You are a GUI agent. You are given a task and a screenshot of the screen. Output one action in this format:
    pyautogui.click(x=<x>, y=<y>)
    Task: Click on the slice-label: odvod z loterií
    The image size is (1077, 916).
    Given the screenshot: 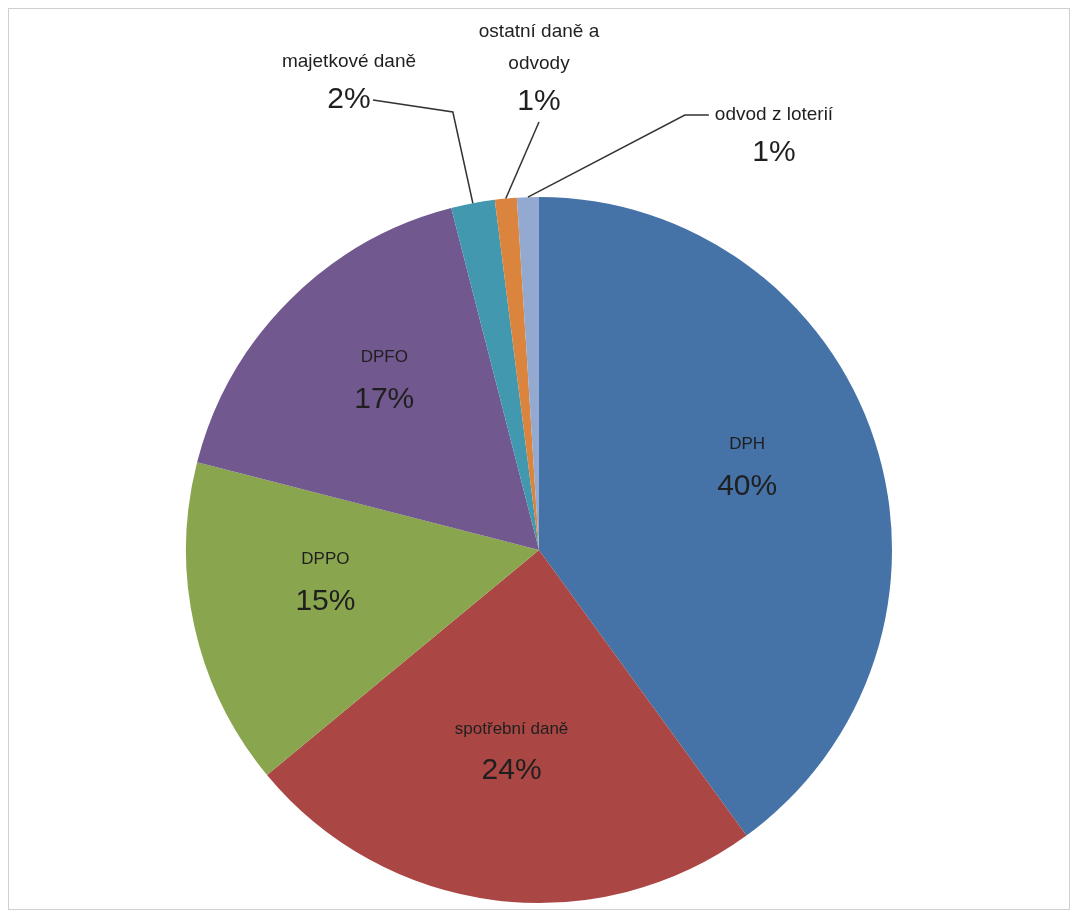 What is the action you would take?
    pyautogui.click(x=774, y=114)
    